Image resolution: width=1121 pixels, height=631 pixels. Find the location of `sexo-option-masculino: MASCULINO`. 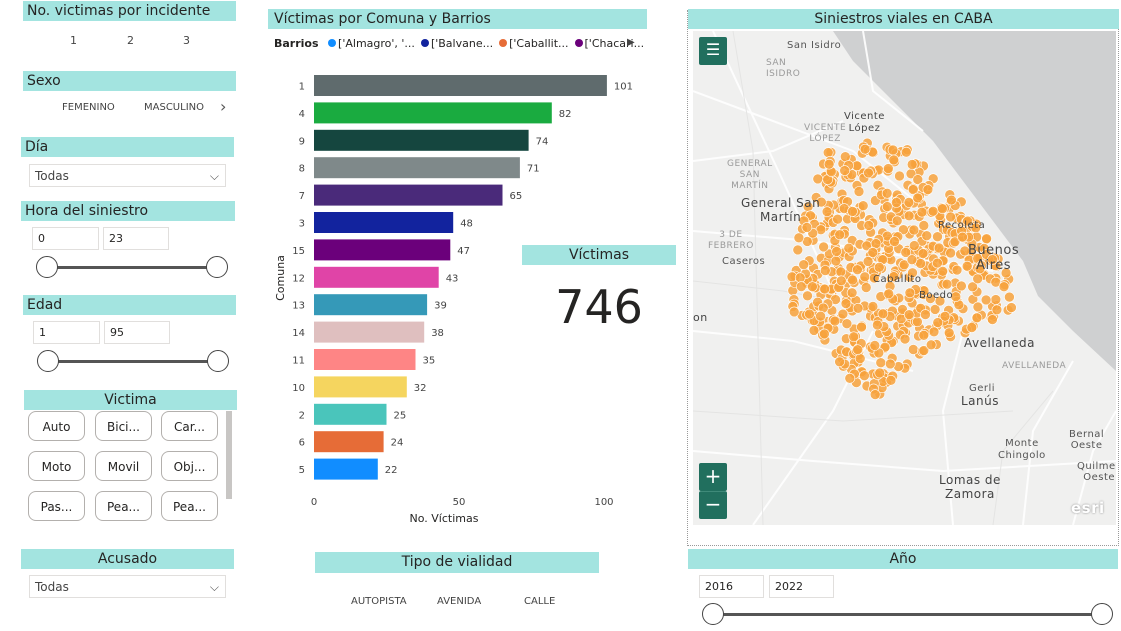

sexo-option-masculino: MASCULINO is located at coordinates (174, 107).